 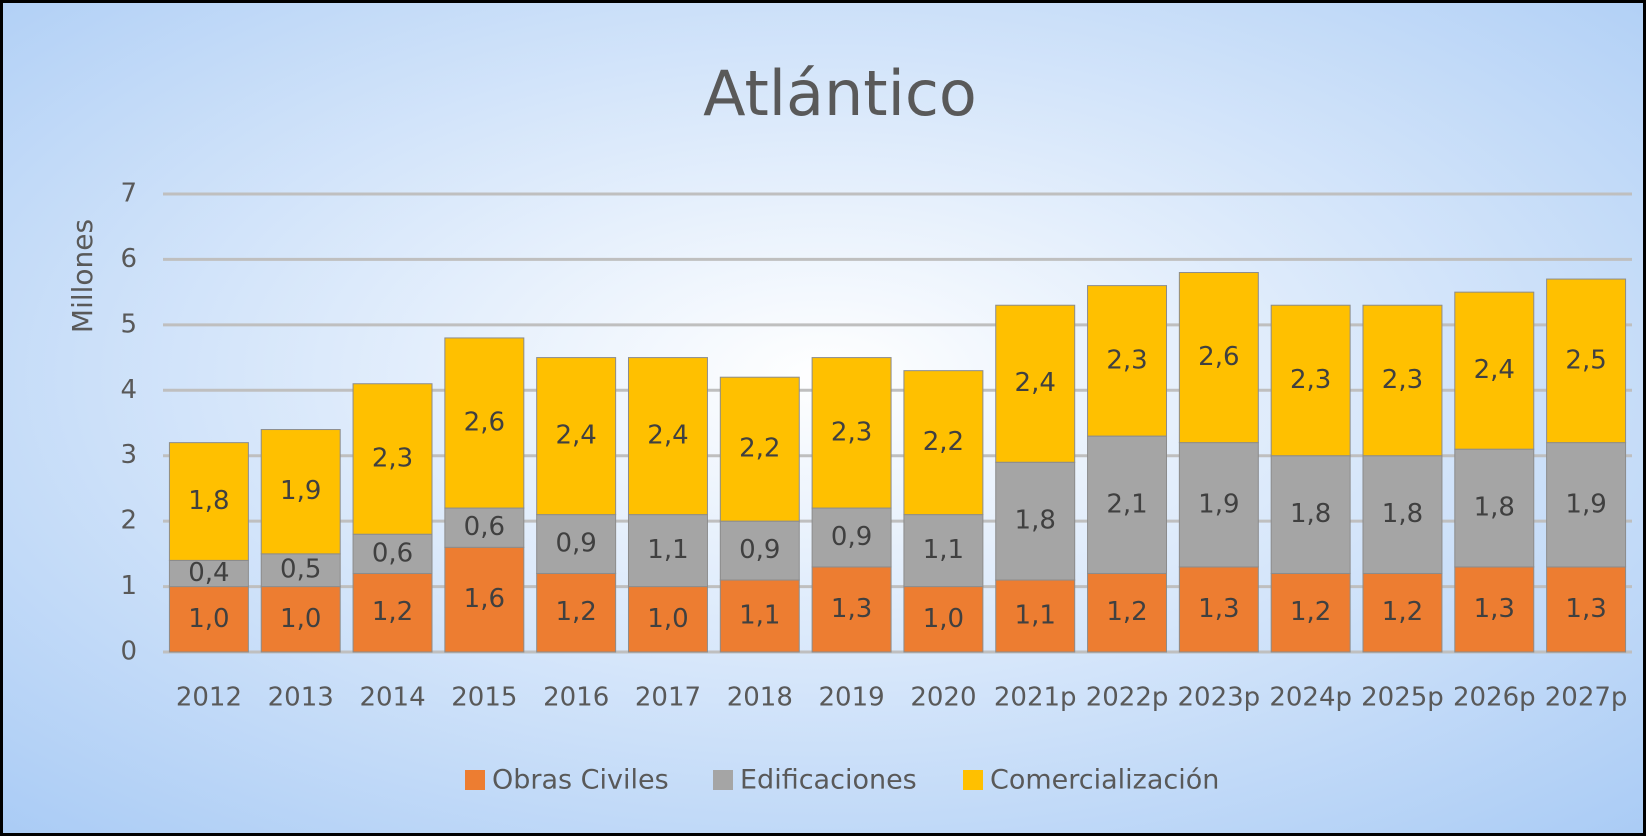 I want to click on value-label: 0,5, so click(x=300, y=570).